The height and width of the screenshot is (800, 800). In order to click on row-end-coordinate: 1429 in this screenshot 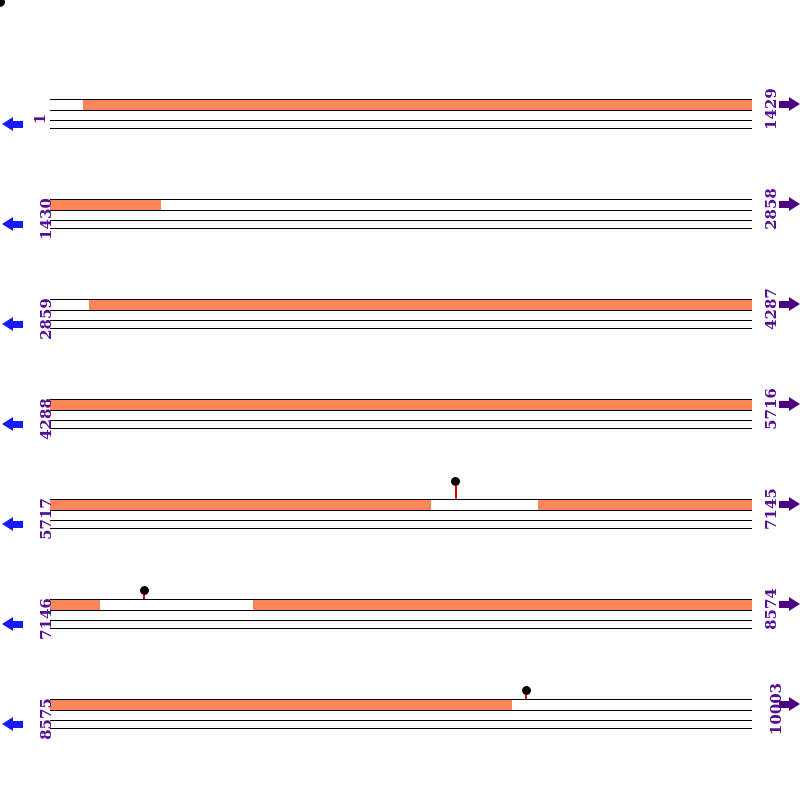, I will do `click(765, 109)`.